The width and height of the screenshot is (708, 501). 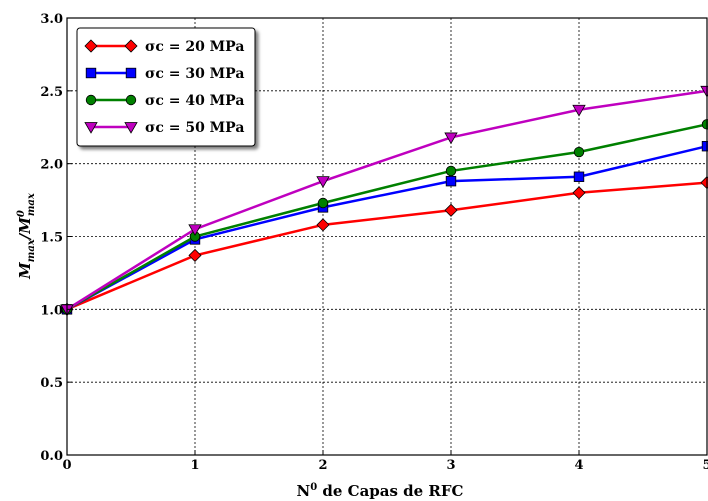 I want to click on x-ticks: 0 1 2 3 4 5, so click(x=385, y=461).